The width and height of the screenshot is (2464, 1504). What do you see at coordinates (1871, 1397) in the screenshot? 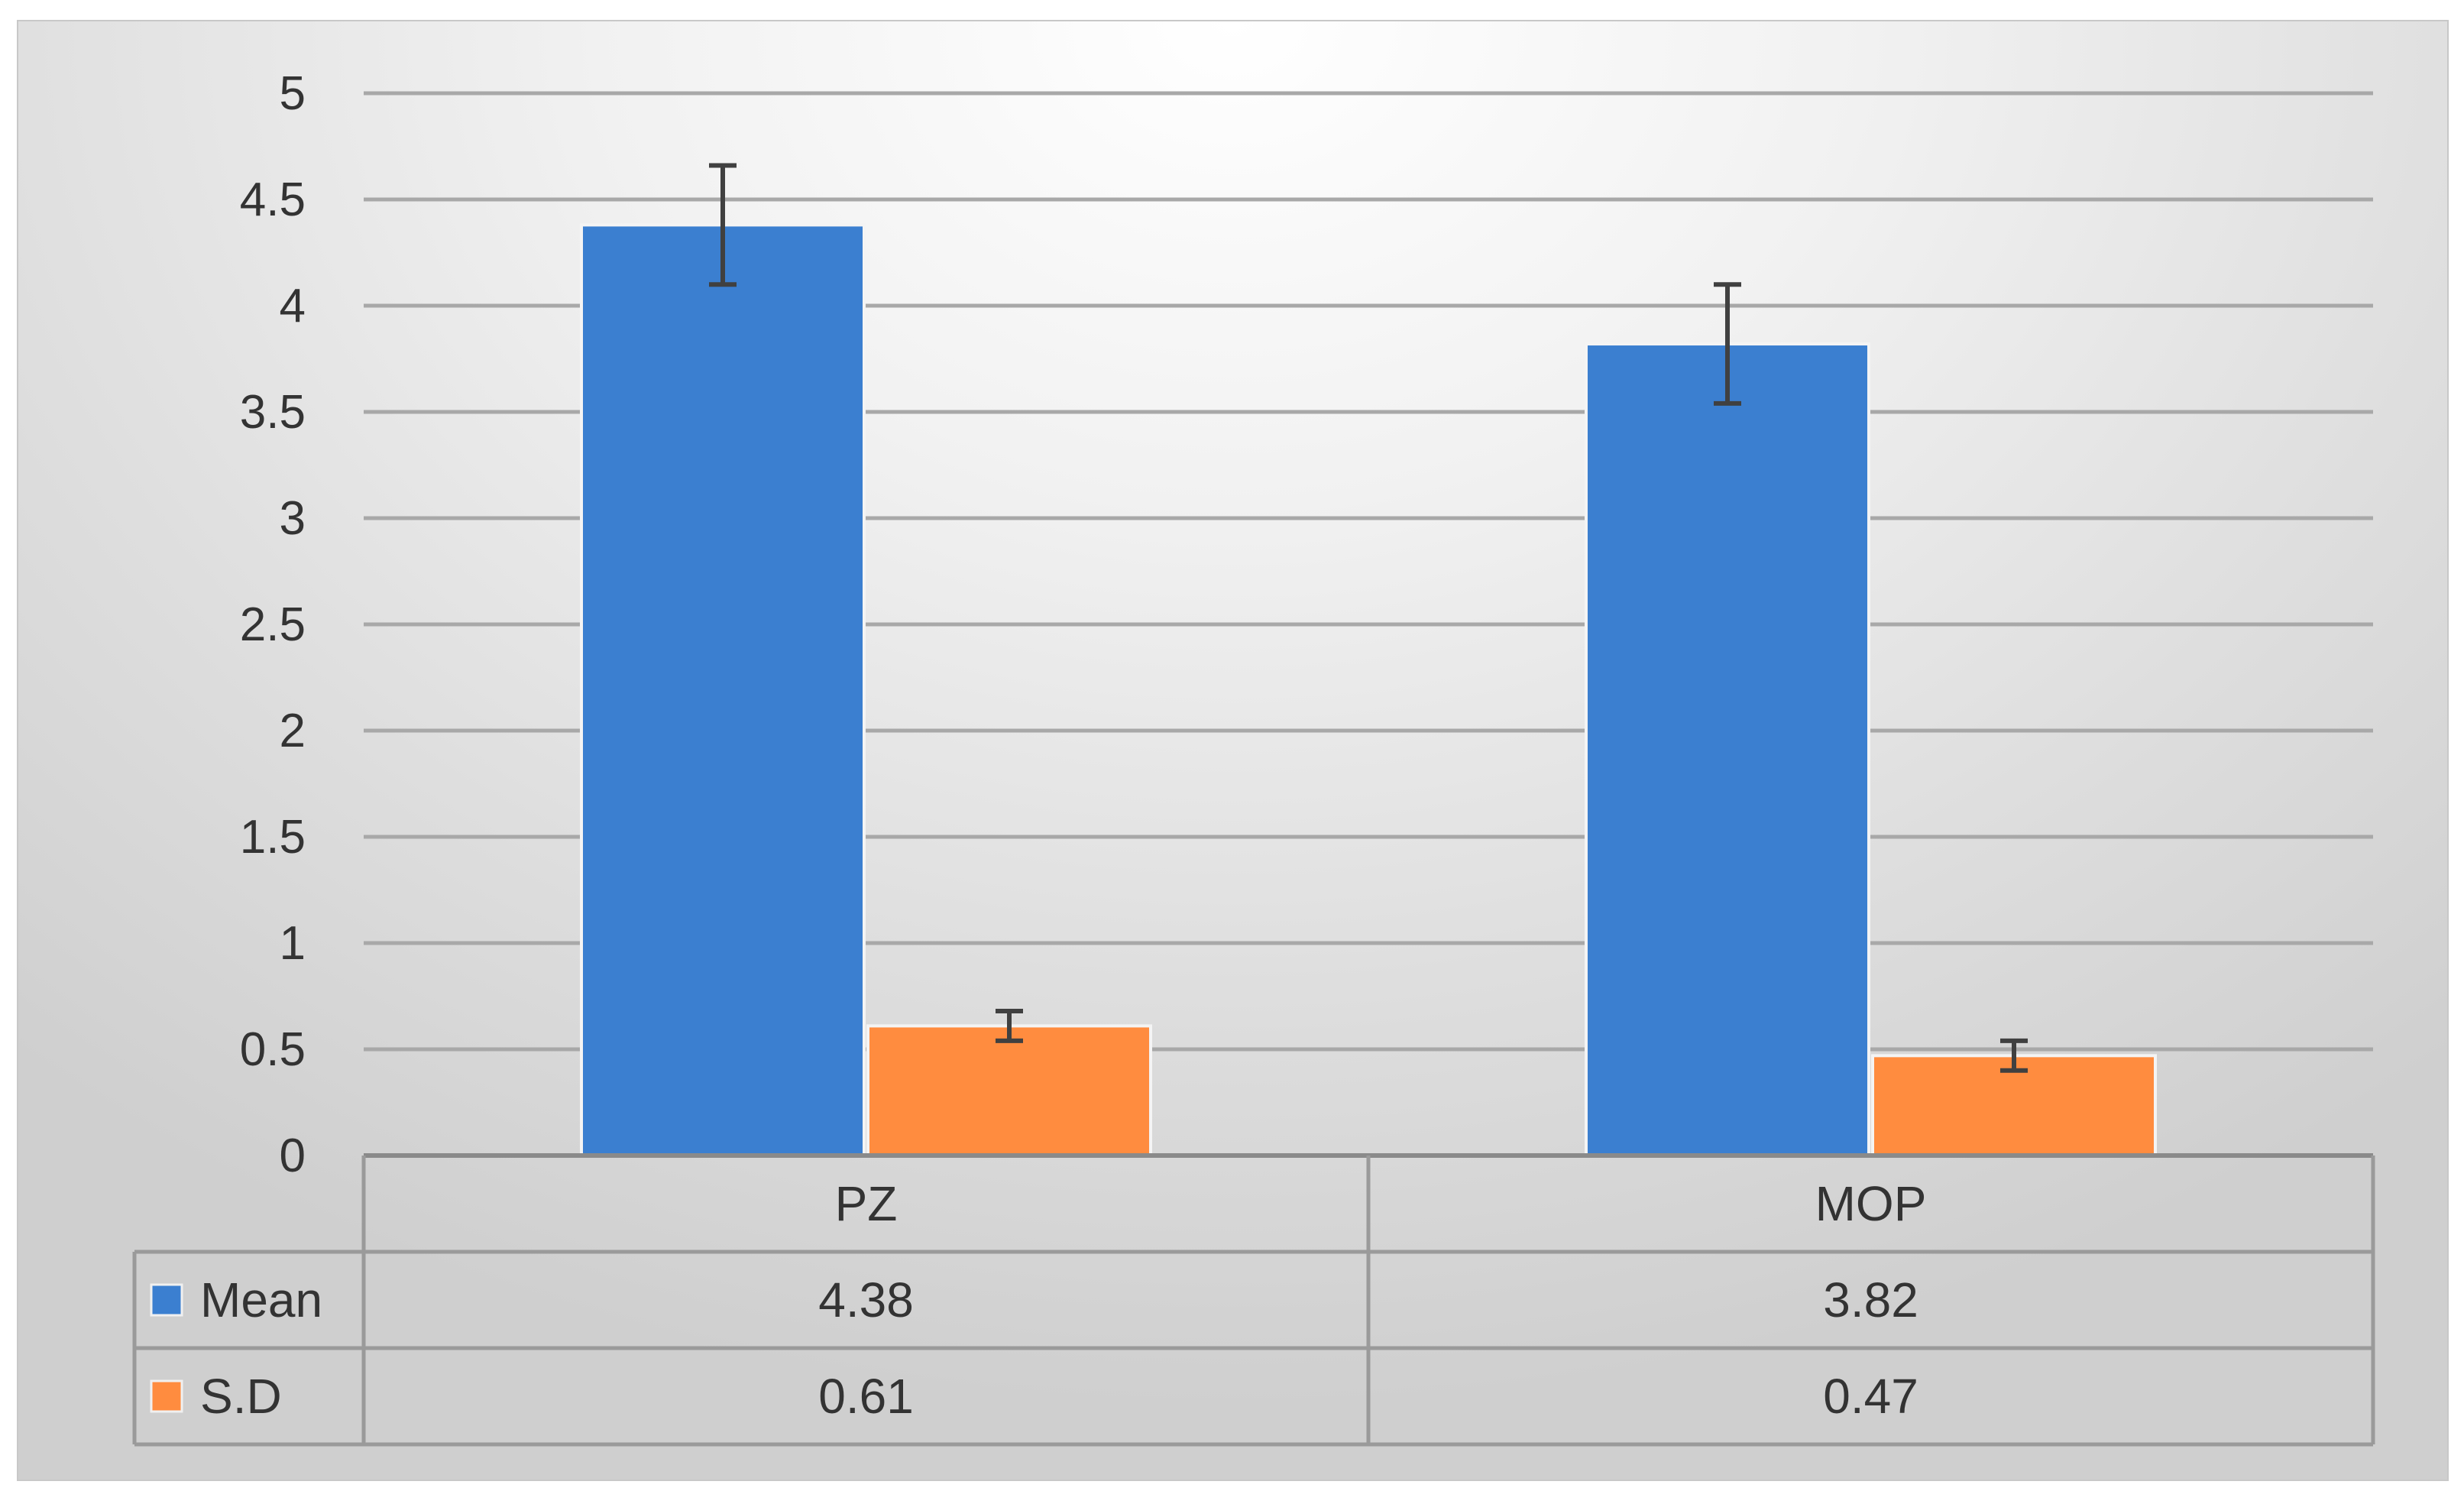
I see `table-value-s-d-mop: 0.47` at bounding box center [1871, 1397].